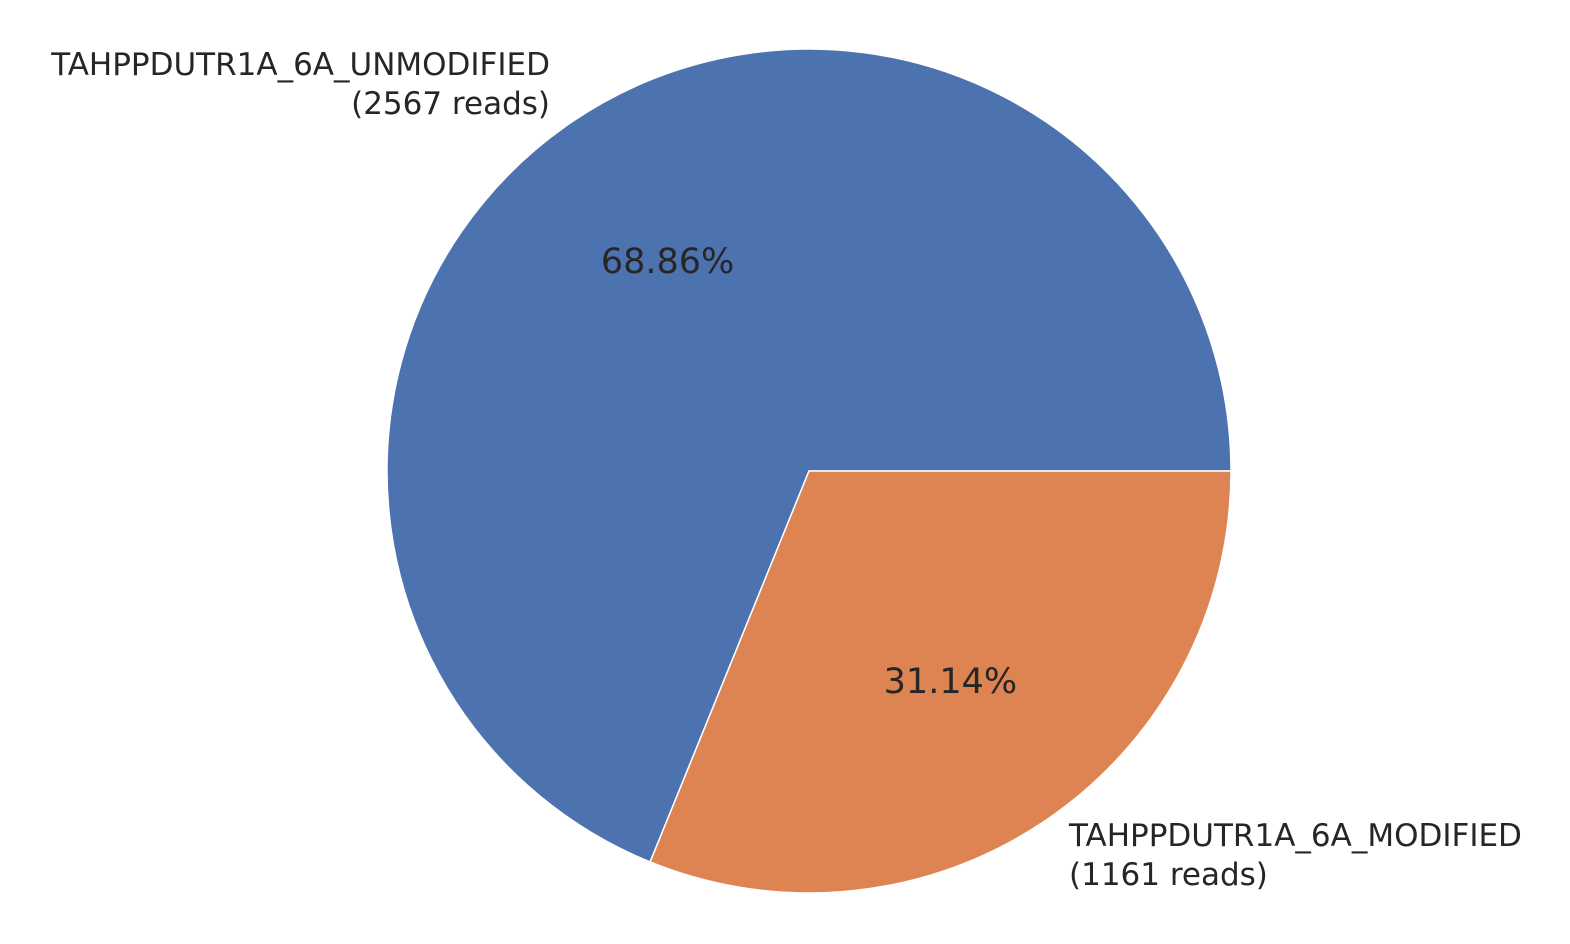  Describe the element at coordinates (950, 682) in the screenshot. I see `percent-label-modified: 31.14%` at that location.